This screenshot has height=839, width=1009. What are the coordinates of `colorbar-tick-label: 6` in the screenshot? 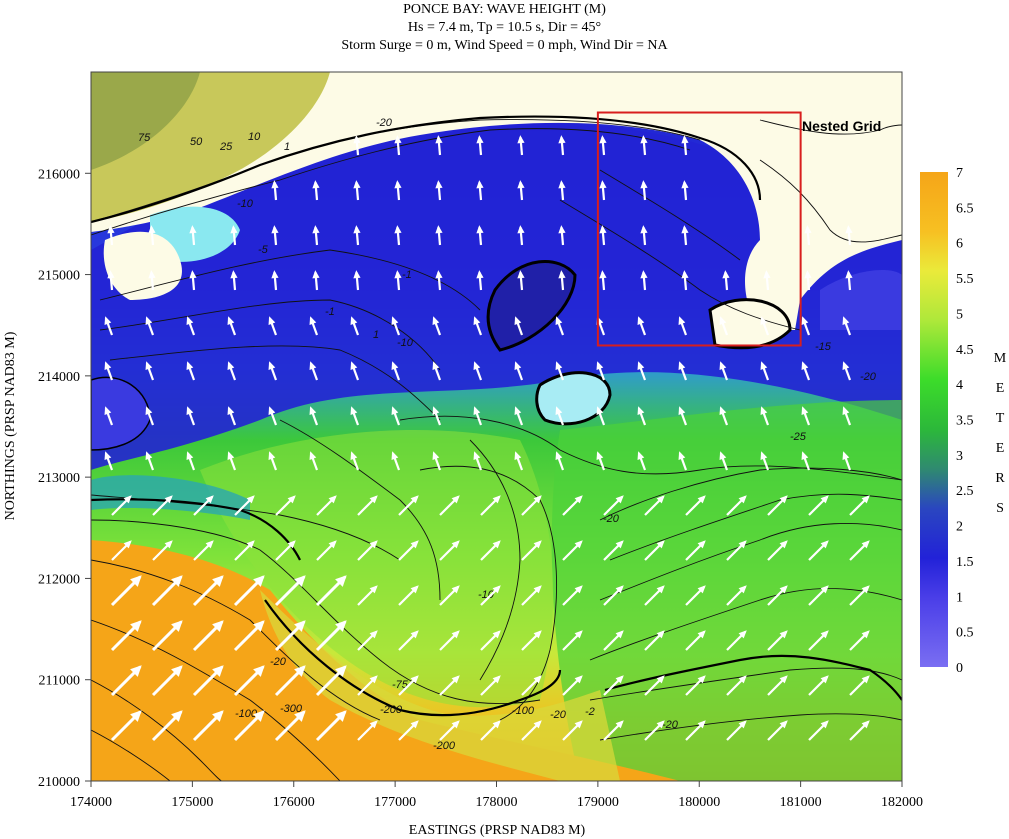 It's located at (959, 244).